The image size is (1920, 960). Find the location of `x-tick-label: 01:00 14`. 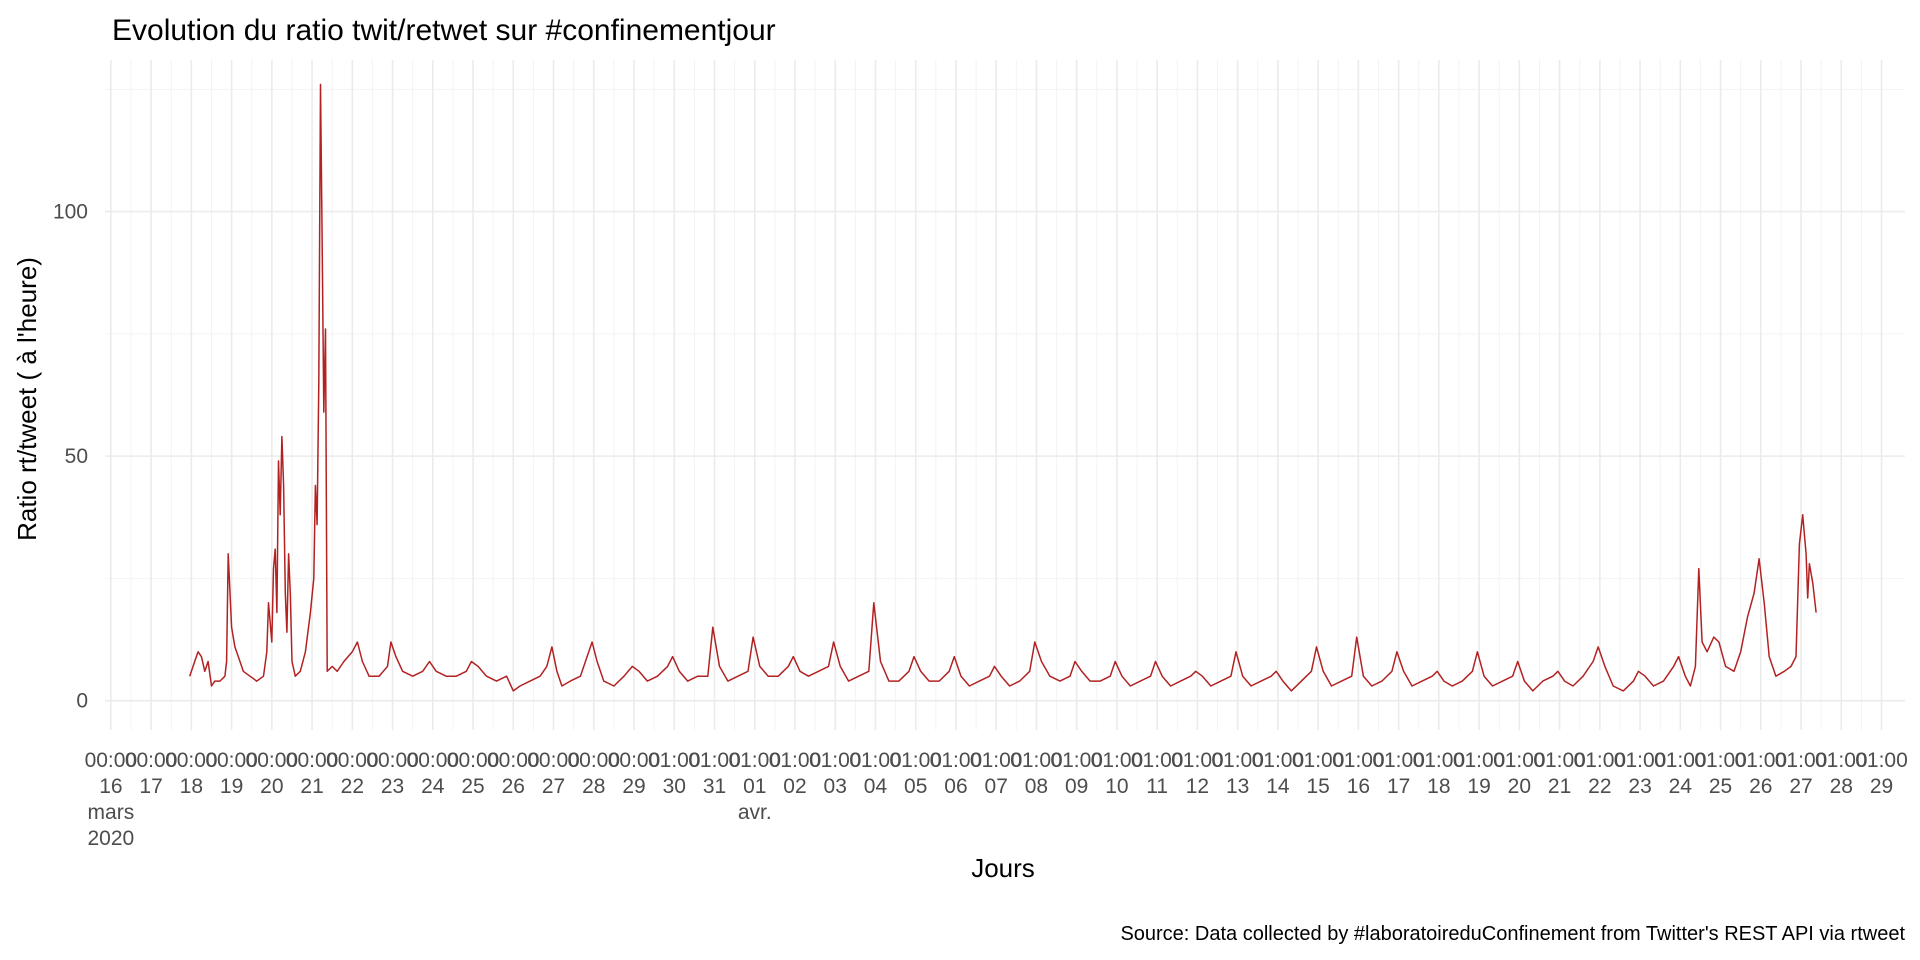

x-tick-label: 01:00 14 is located at coordinates (1278, 773).